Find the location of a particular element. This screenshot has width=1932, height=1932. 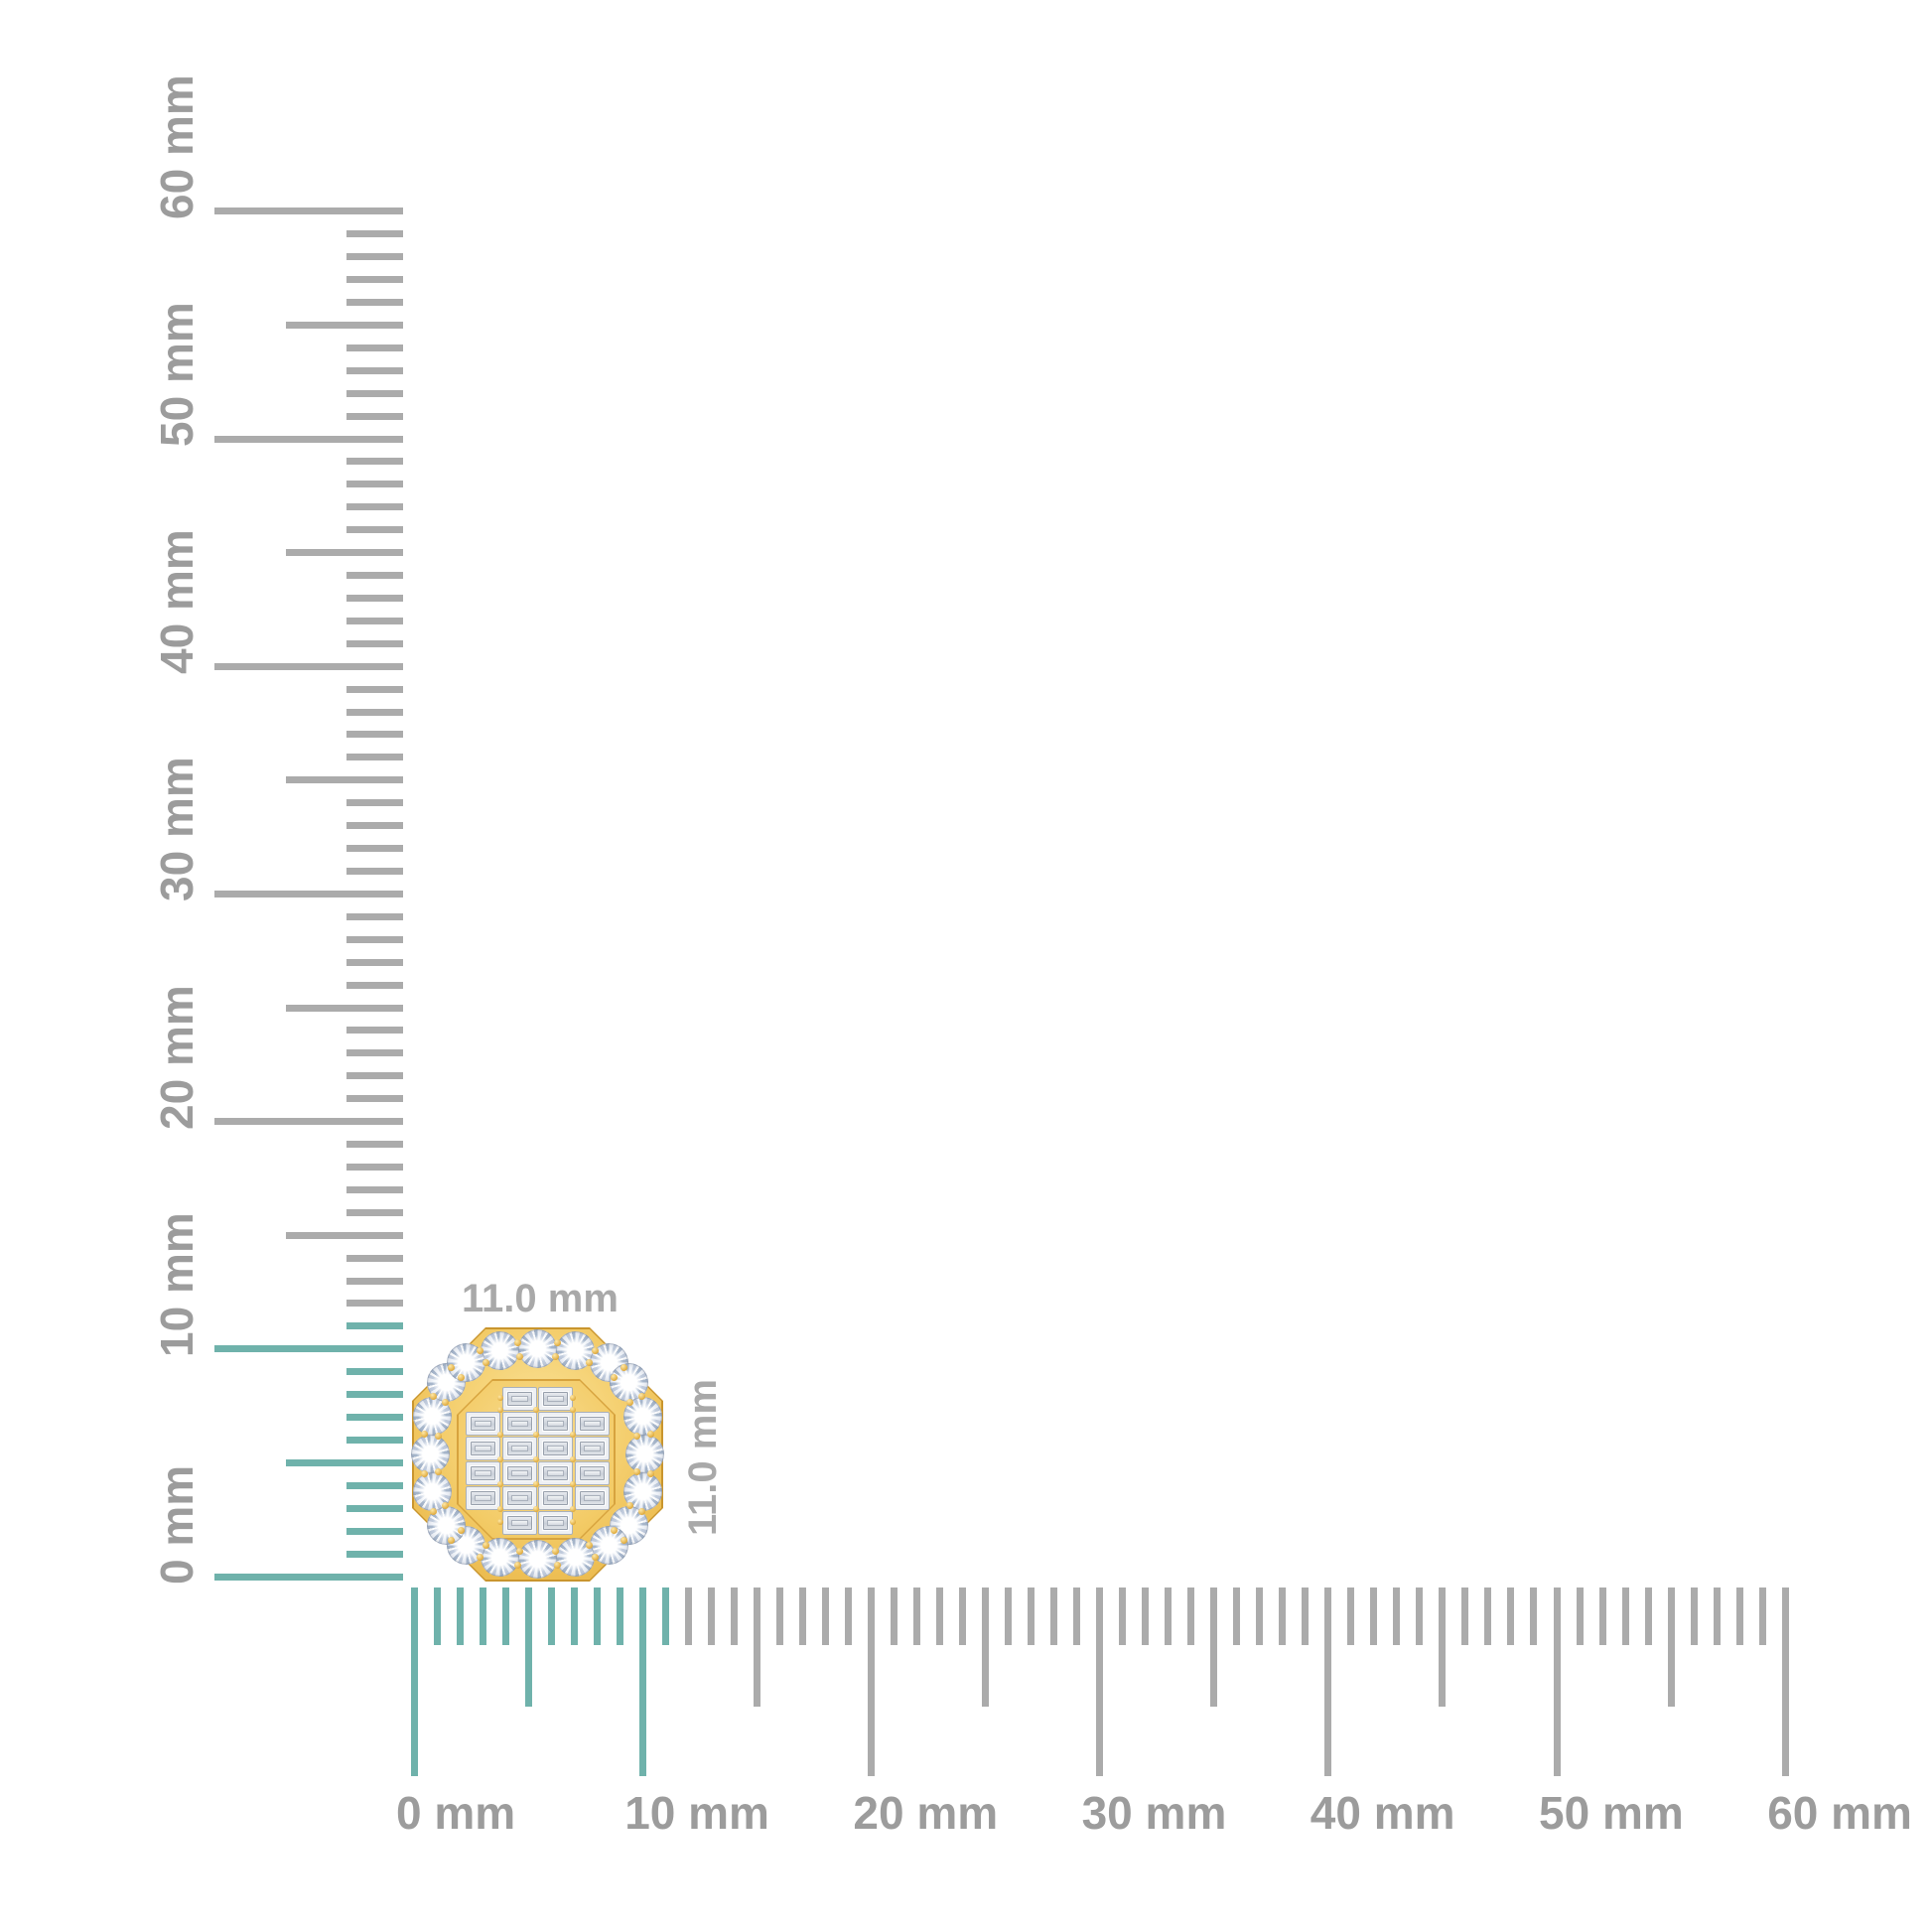

h-ruler-label-10mm: 10 mm is located at coordinates (696, 1813).